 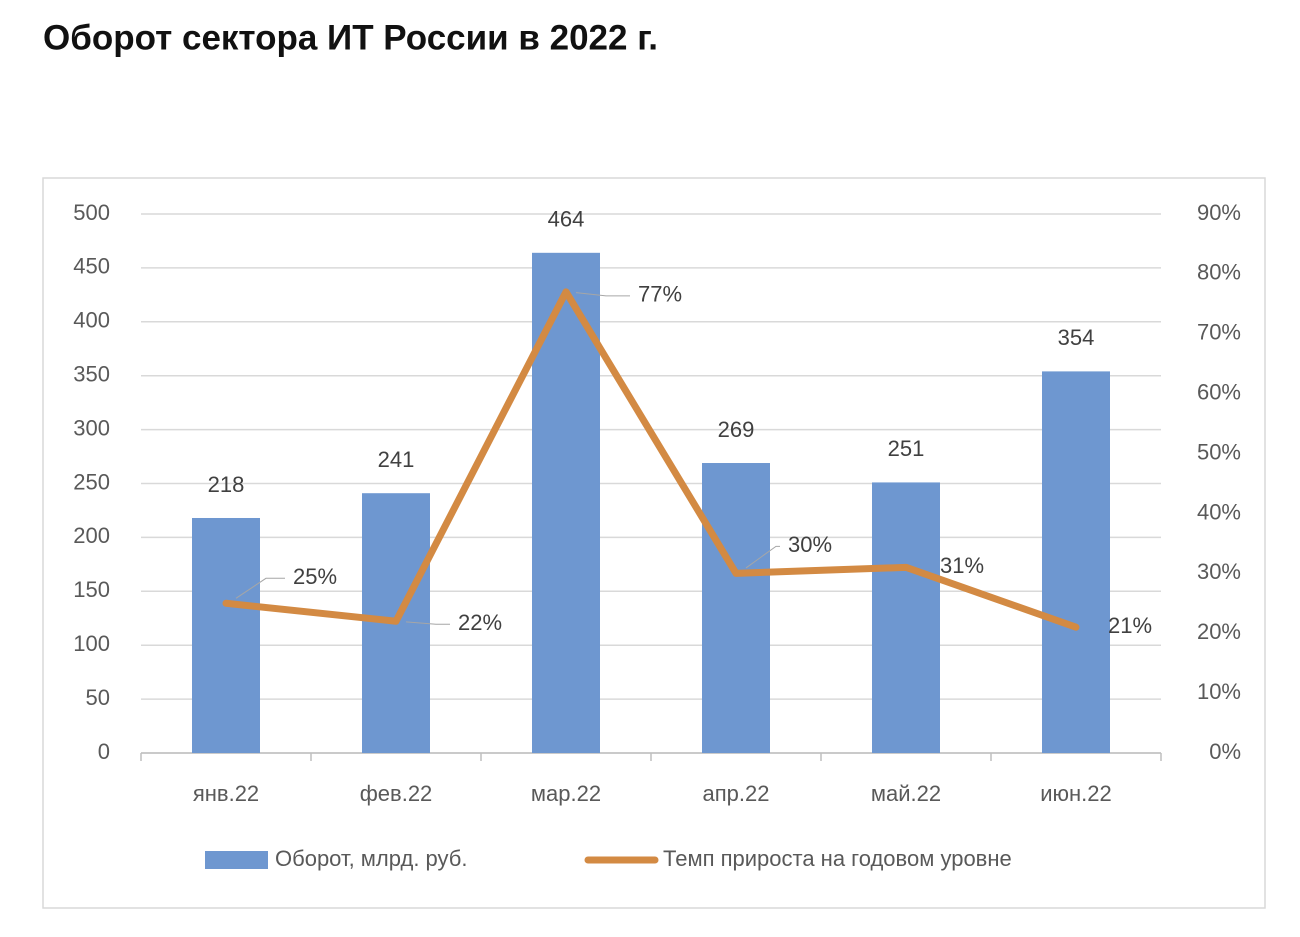 I want to click on bar-value-label: 241, so click(x=396, y=459).